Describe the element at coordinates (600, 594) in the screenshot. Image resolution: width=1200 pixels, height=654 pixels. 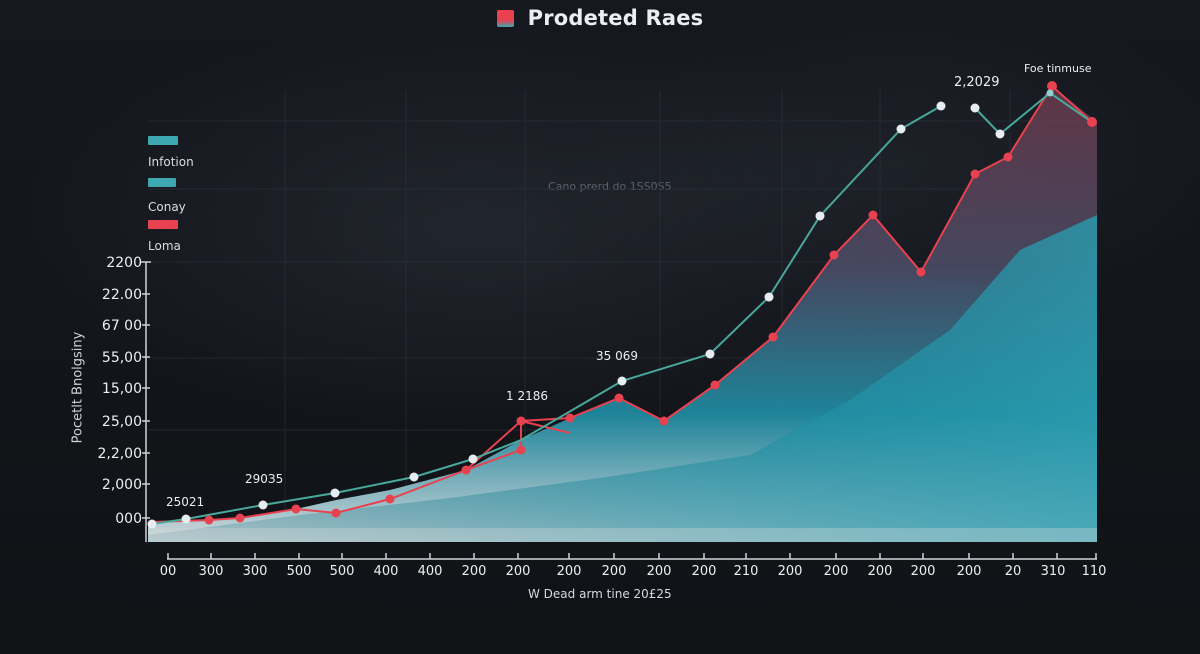
I see `x-axis-title: W Dead arm tine 20£25` at that location.